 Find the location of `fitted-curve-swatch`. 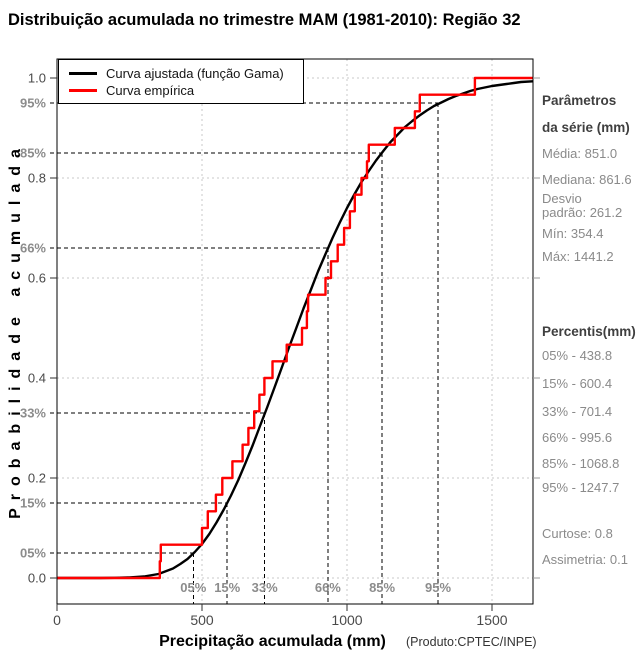

fitted-curve-swatch is located at coordinates (83, 73).